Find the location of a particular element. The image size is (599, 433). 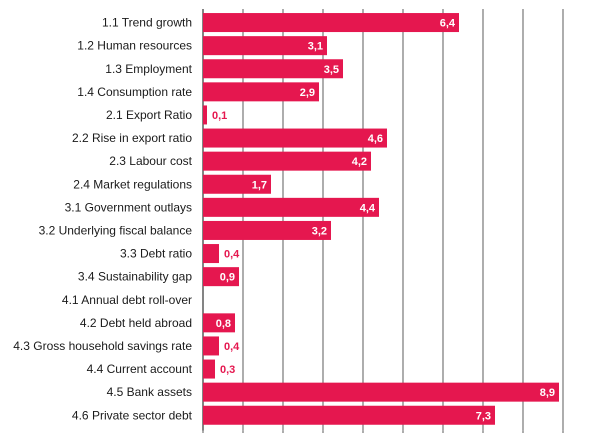

axis-ticks is located at coordinates (383, 431).